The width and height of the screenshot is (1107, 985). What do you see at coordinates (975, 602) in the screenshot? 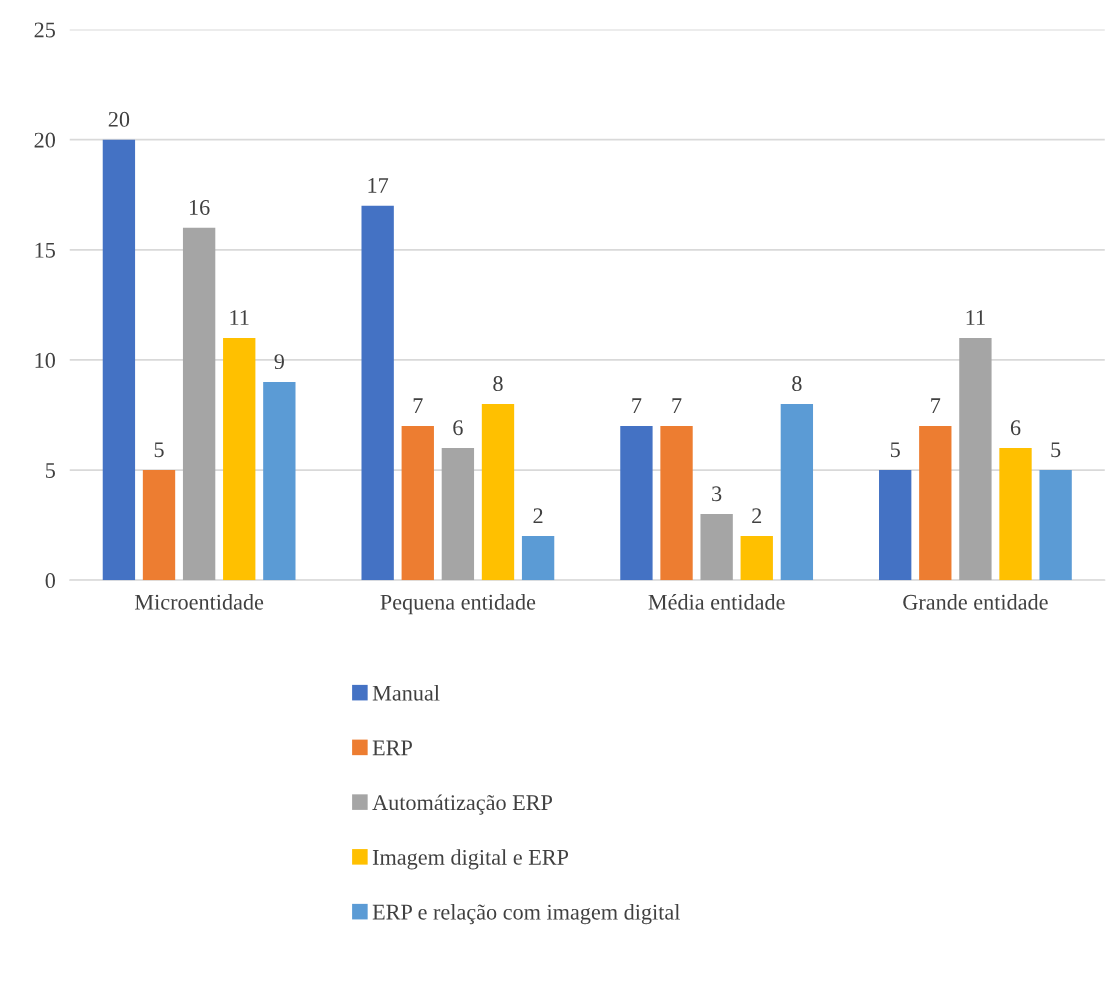
I see `x-tick-label: Grande entidade` at bounding box center [975, 602].